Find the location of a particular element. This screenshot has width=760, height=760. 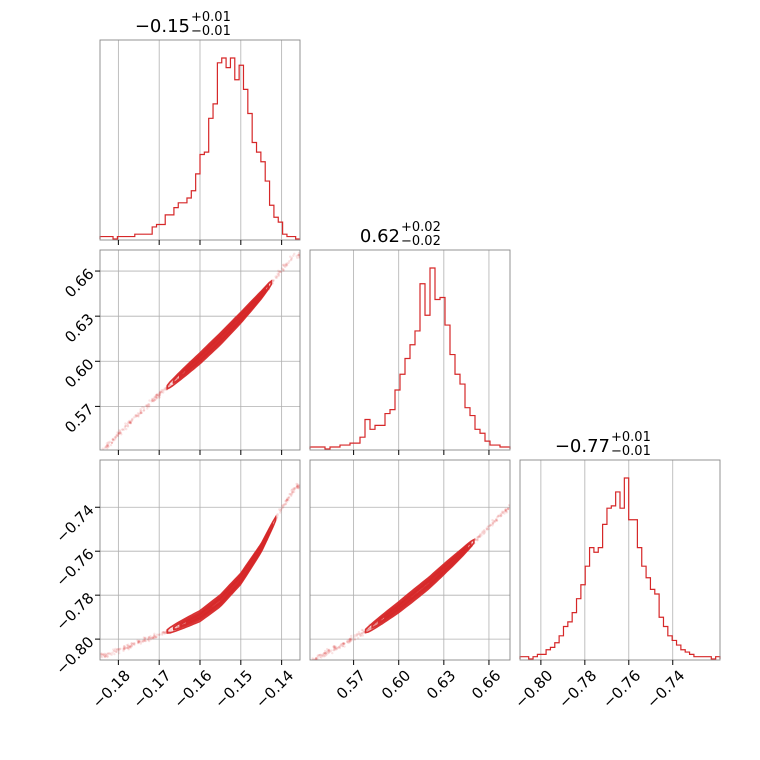

x-tick-label: 0.57 is located at coordinates (351, 684).